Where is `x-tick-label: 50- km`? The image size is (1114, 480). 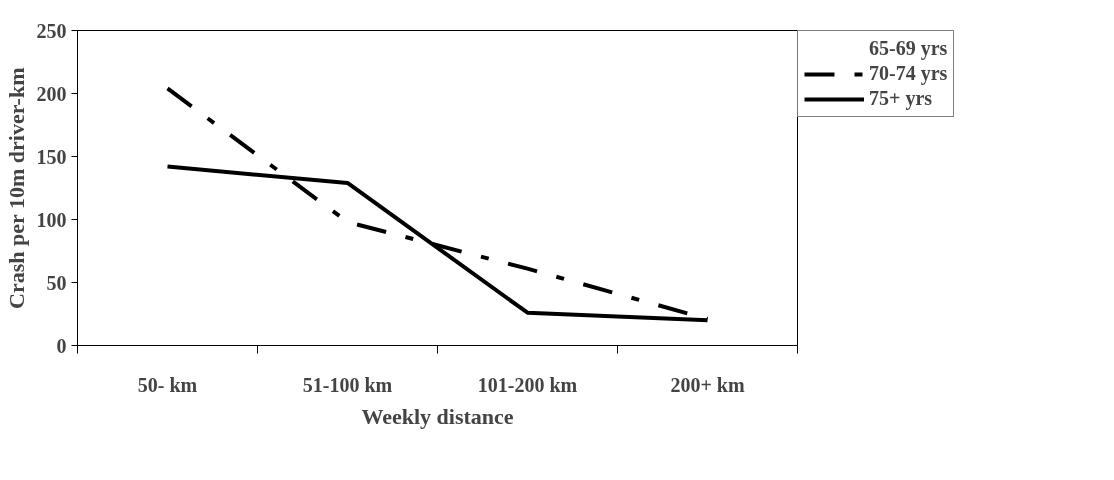 x-tick-label: 50- km is located at coordinates (167, 384).